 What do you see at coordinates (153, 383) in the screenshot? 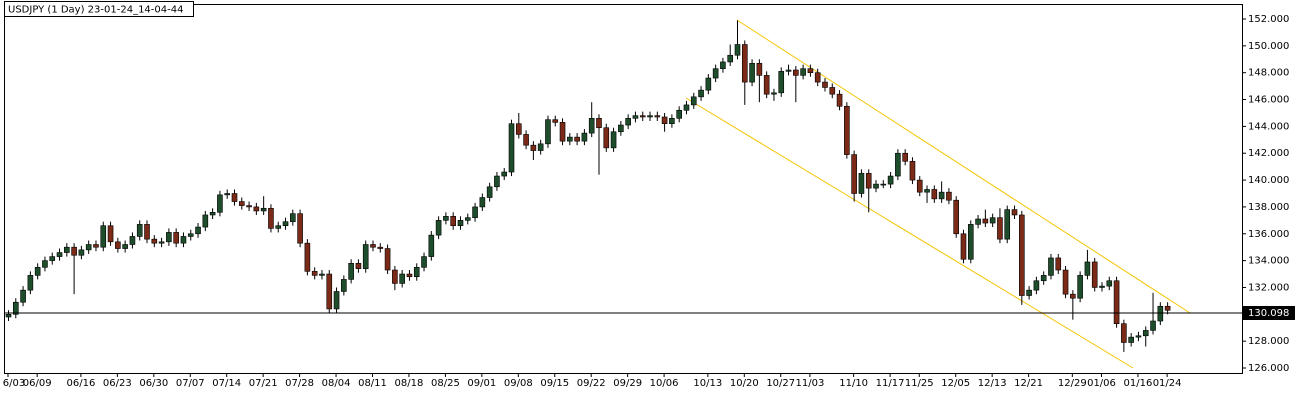
I see `x-tick-label: 06/30` at bounding box center [153, 383].